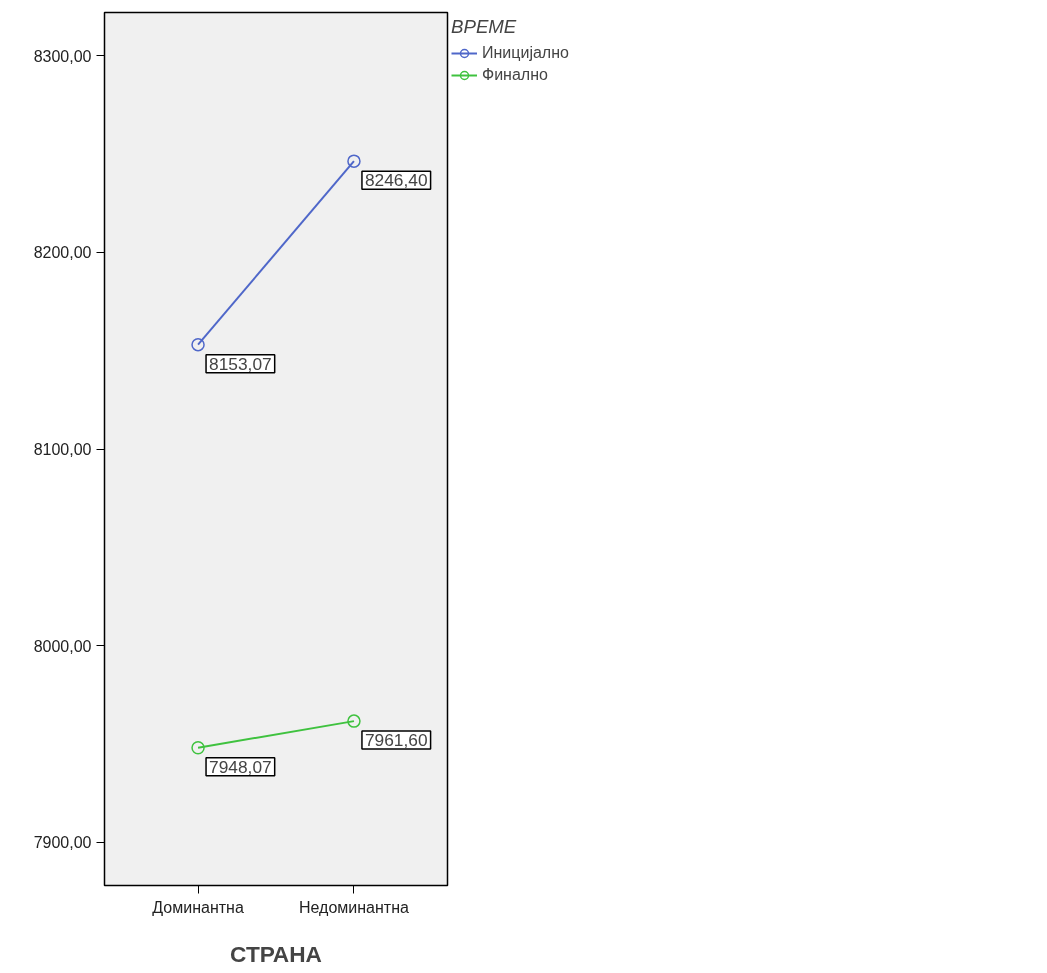  Describe the element at coordinates (396, 740) in the screenshot. I see `data-label: 7961,60` at that location.